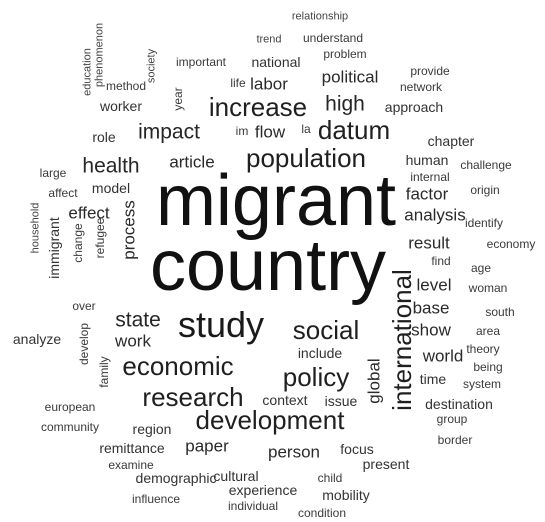 This screenshot has width=545, height=522. I want to click on word-study: study, so click(221, 324).